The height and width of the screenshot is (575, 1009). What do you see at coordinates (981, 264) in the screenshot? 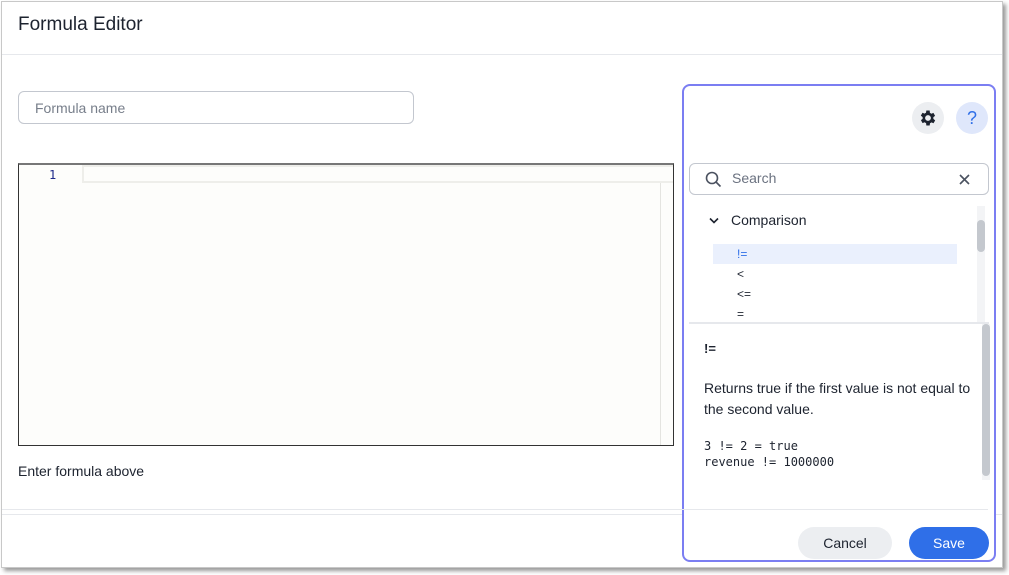
I see `list-scrollbar` at bounding box center [981, 264].